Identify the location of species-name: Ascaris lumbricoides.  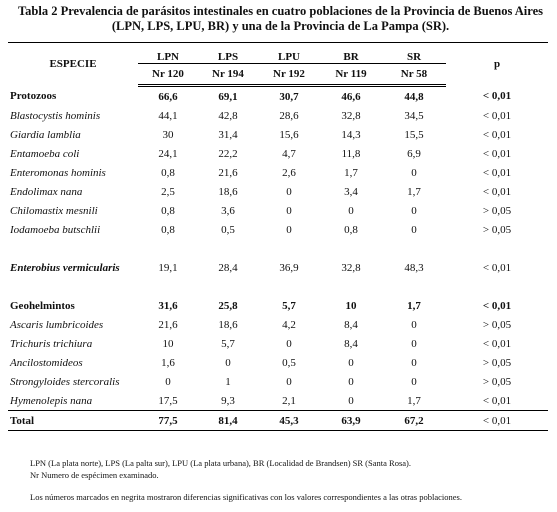
(57, 324).